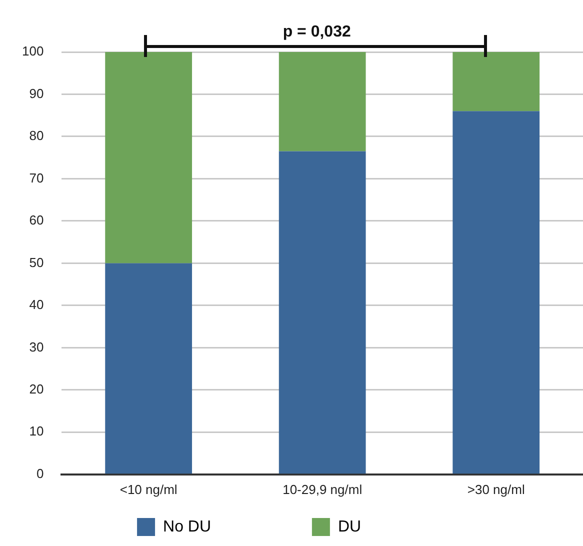  Describe the element at coordinates (36, 389) in the screenshot. I see `y-tick-label: 20` at that location.